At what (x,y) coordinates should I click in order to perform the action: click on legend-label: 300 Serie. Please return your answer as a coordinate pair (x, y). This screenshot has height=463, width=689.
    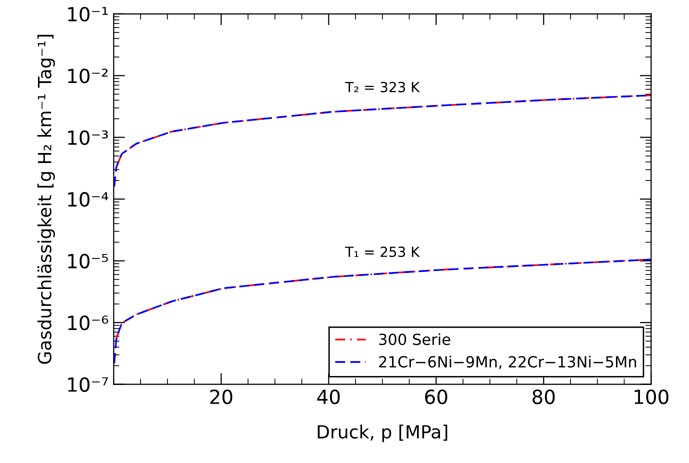
    Looking at the image, I should click on (414, 339).